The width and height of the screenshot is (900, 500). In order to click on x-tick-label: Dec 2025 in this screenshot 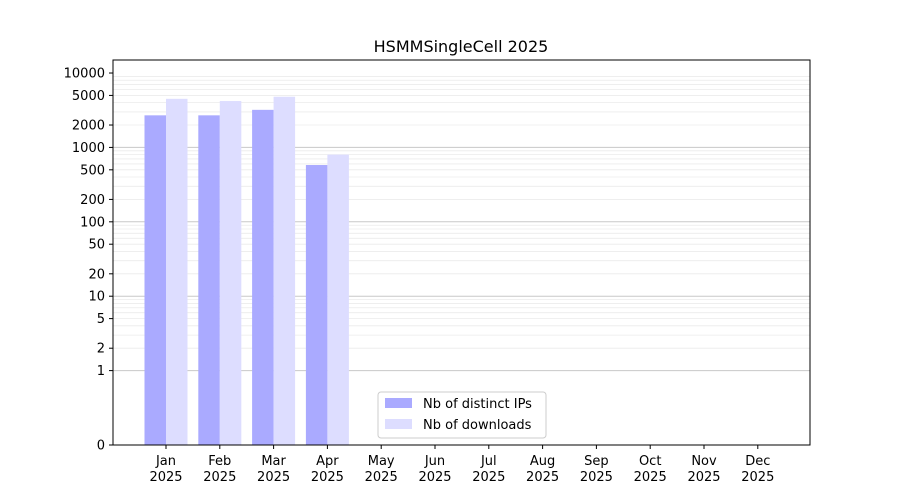, I will do `click(757, 469)`.